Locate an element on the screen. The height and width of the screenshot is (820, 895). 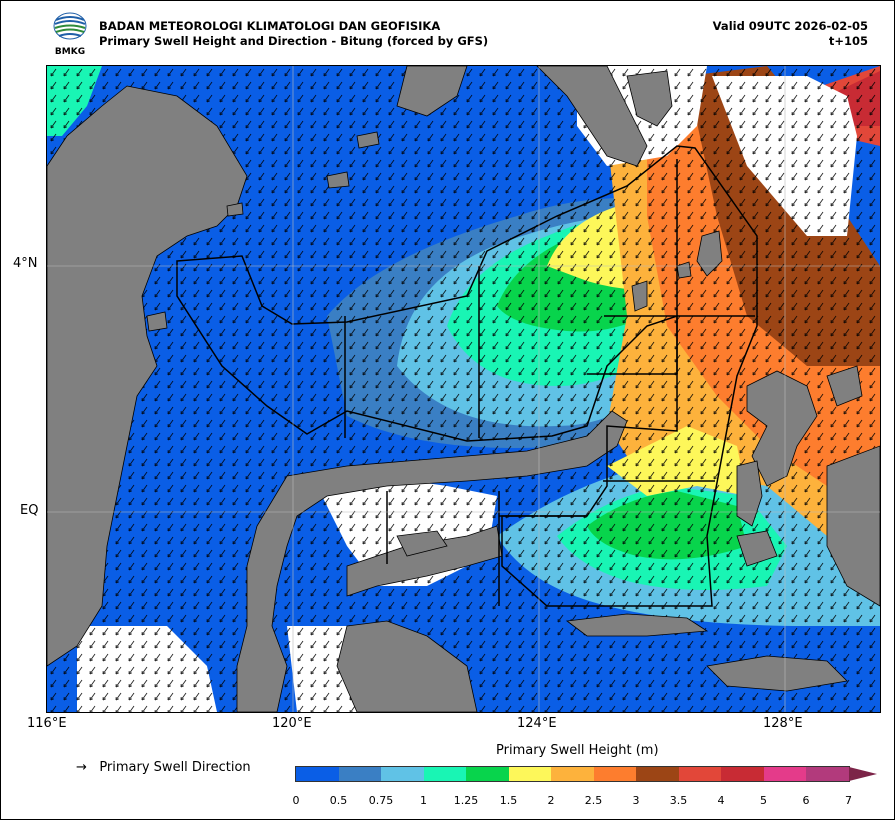
colorbar-tick-label: 3.5 is located at coordinates (678, 800).